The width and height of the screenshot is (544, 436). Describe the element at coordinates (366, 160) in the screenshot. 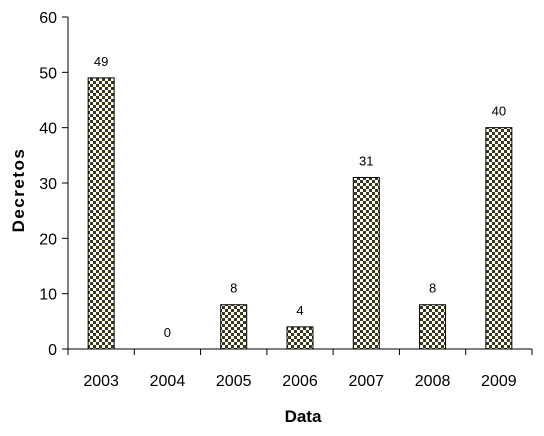

I see `data-label-2007: 31` at that location.